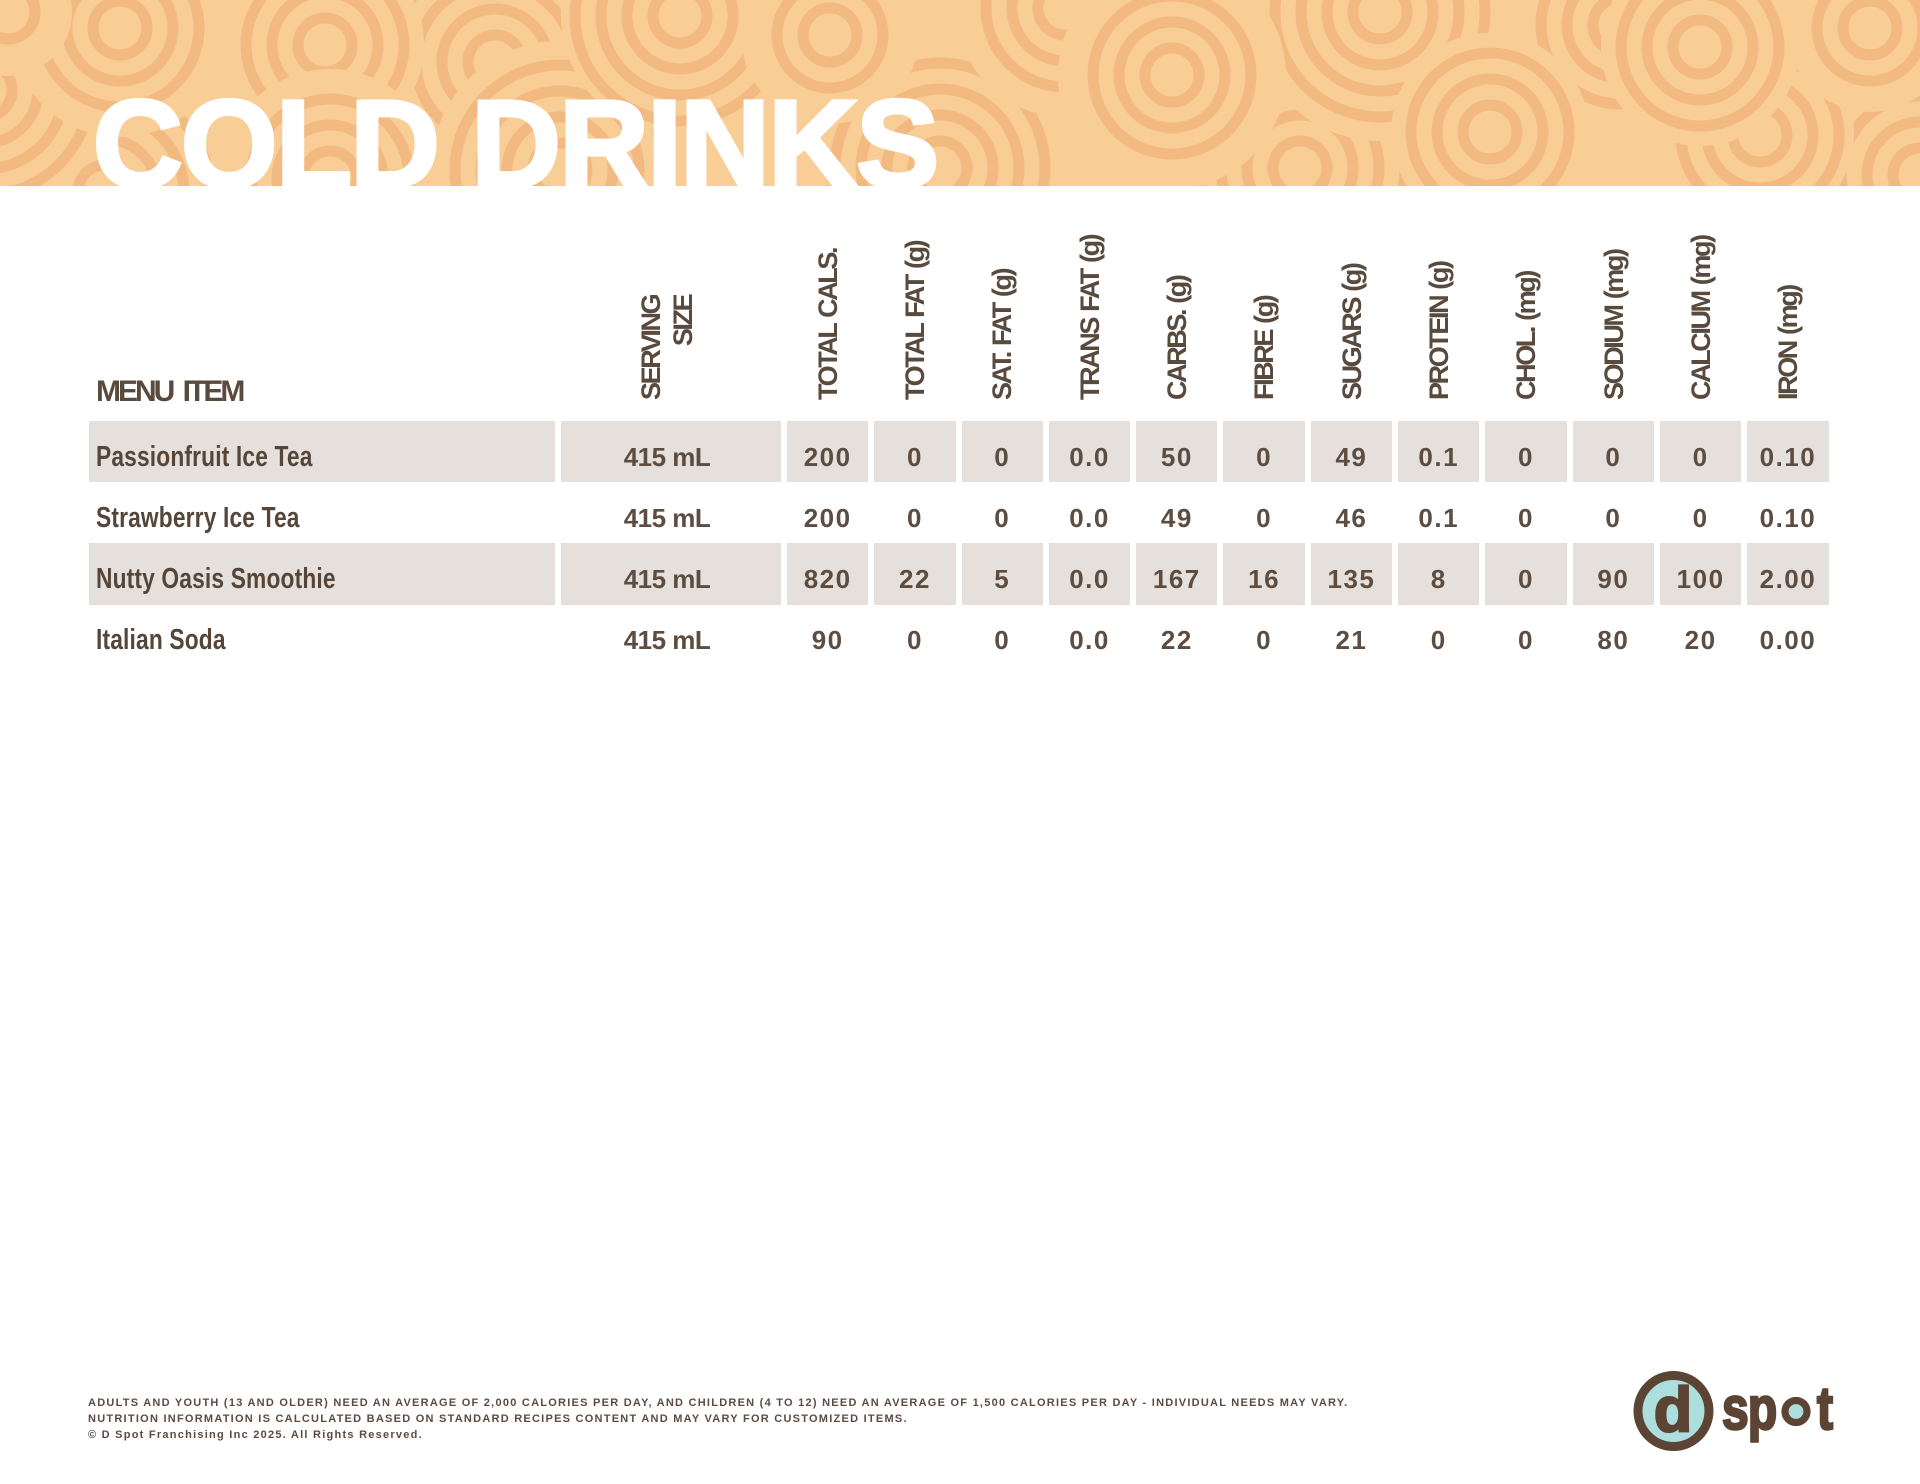  I want to click on svg-text: sp, so click(1749, 1408).